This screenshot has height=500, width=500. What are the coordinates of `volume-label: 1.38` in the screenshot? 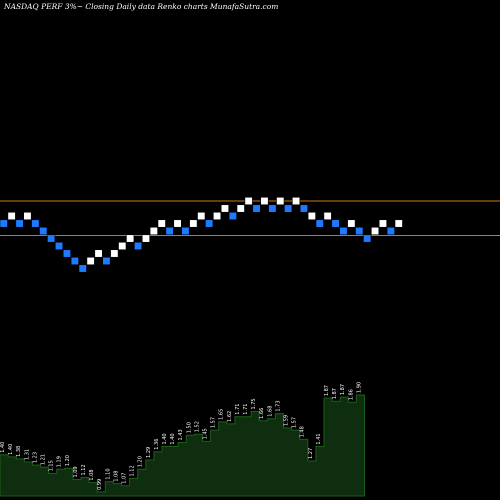 It's located at (19, 451).